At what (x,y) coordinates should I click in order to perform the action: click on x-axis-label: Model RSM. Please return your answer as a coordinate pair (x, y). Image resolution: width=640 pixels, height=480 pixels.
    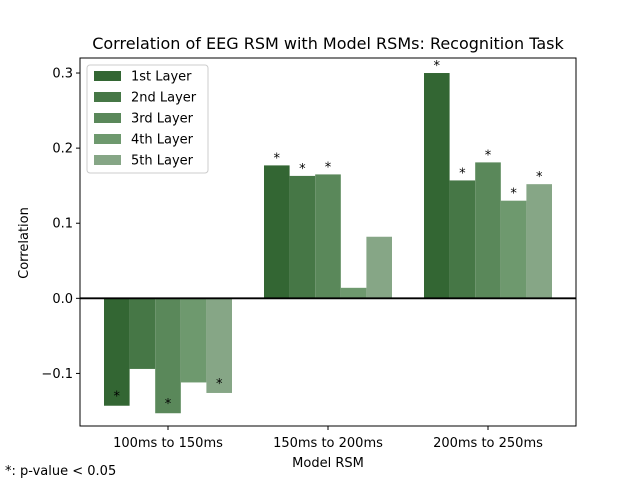
    Looking at the image, I should click on (328, 463).